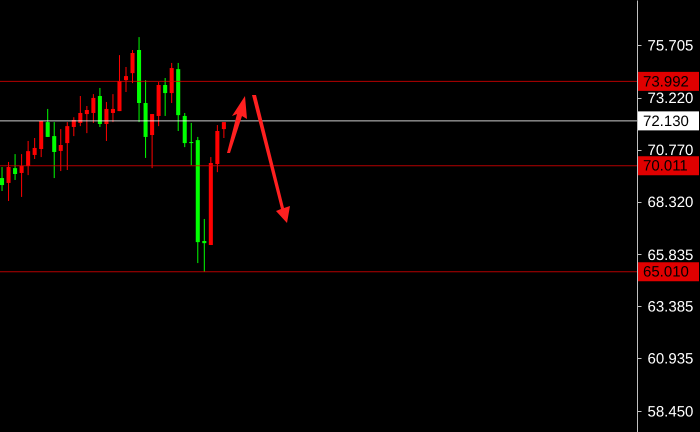  I want to click on ref-line-label: 70.011, so click(665, 166).